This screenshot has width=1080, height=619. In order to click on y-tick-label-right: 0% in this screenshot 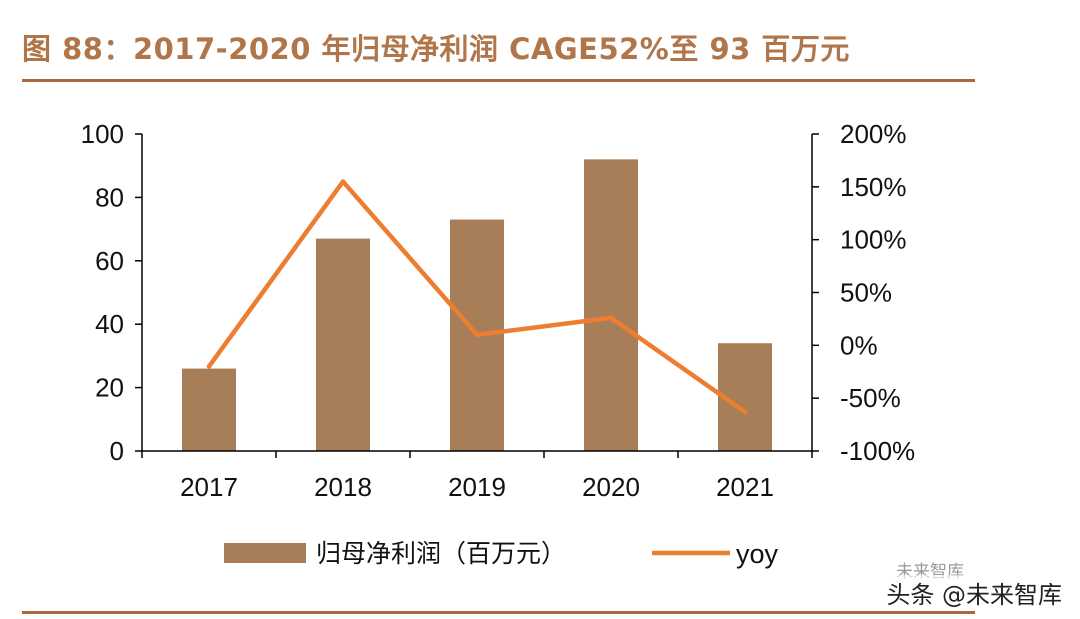, I will do `click(859, 345)`.